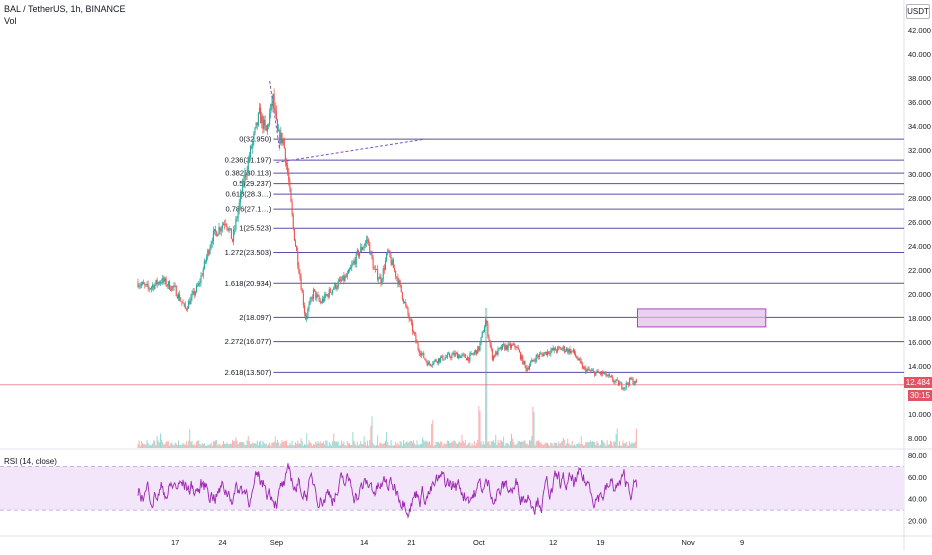 The width and height of the screenshot is (932, 555). What do you see at coordinates (919, 318) in the screenshot?
I see `y-tick-label: 18.000` at bounding box center [919, 318].